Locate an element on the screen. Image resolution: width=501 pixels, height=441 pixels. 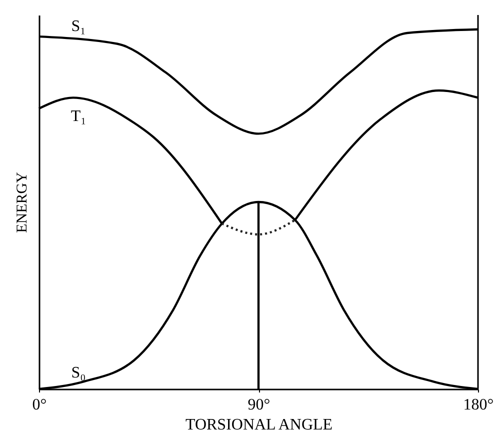
x-tick-label: 90° is located at coordinates (259, 405).